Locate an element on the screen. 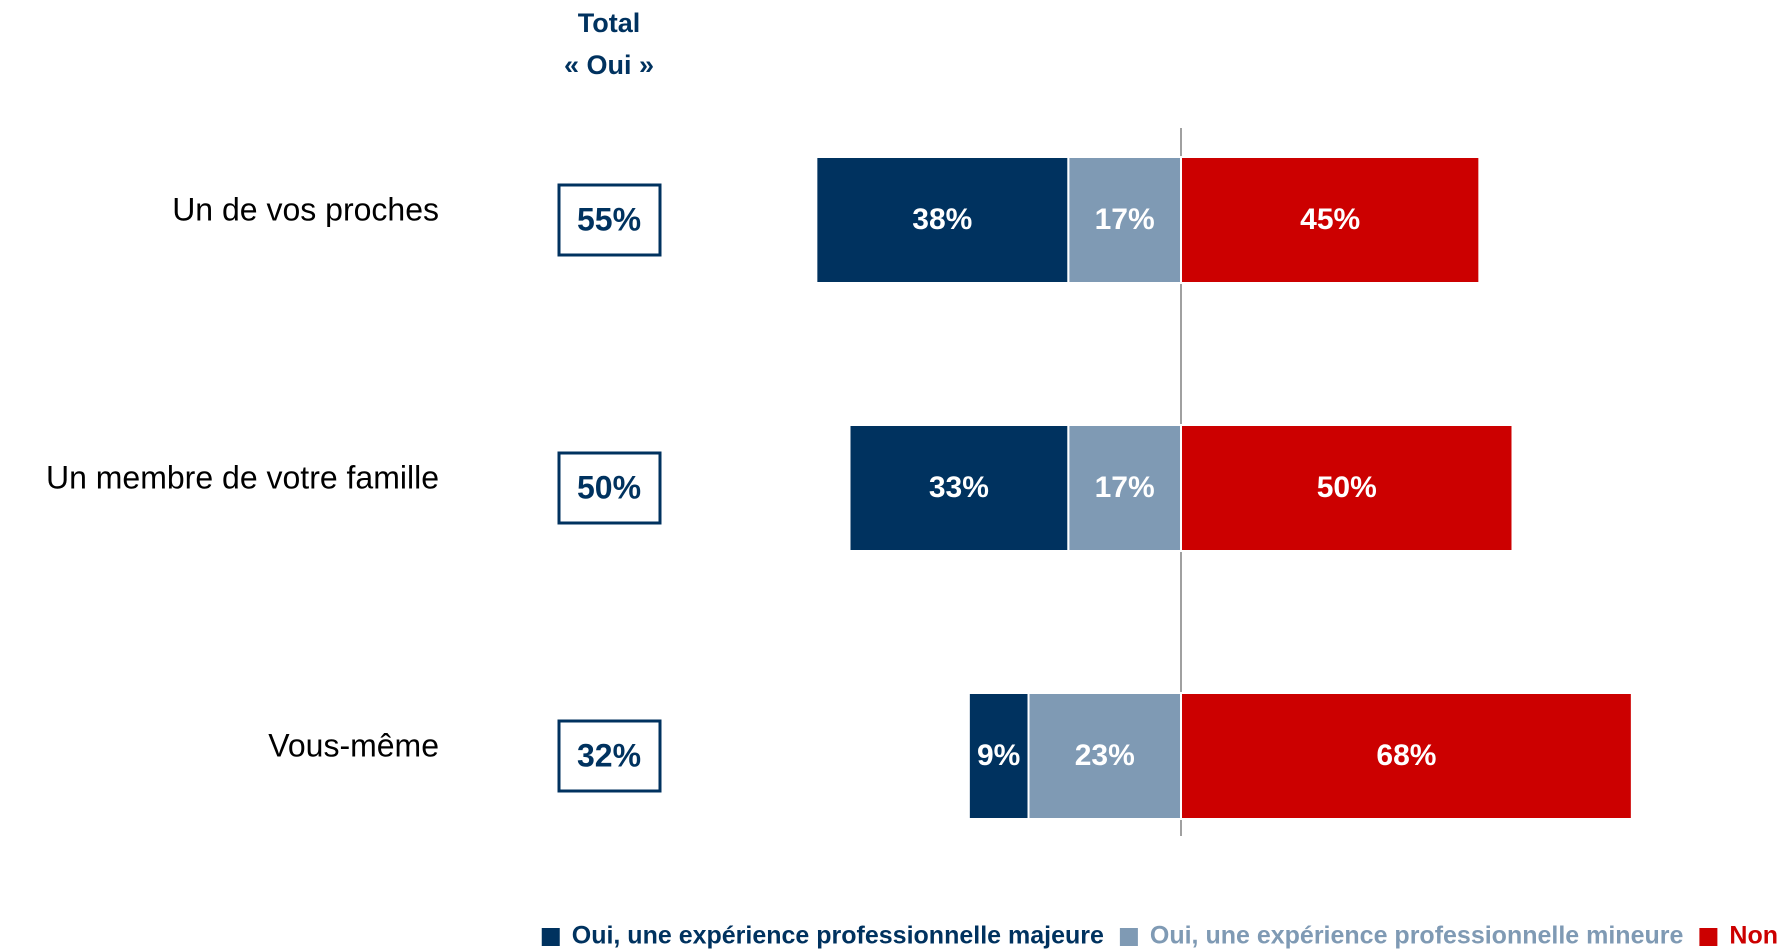  bar-label: 33% is located at coordinates (959, 487).